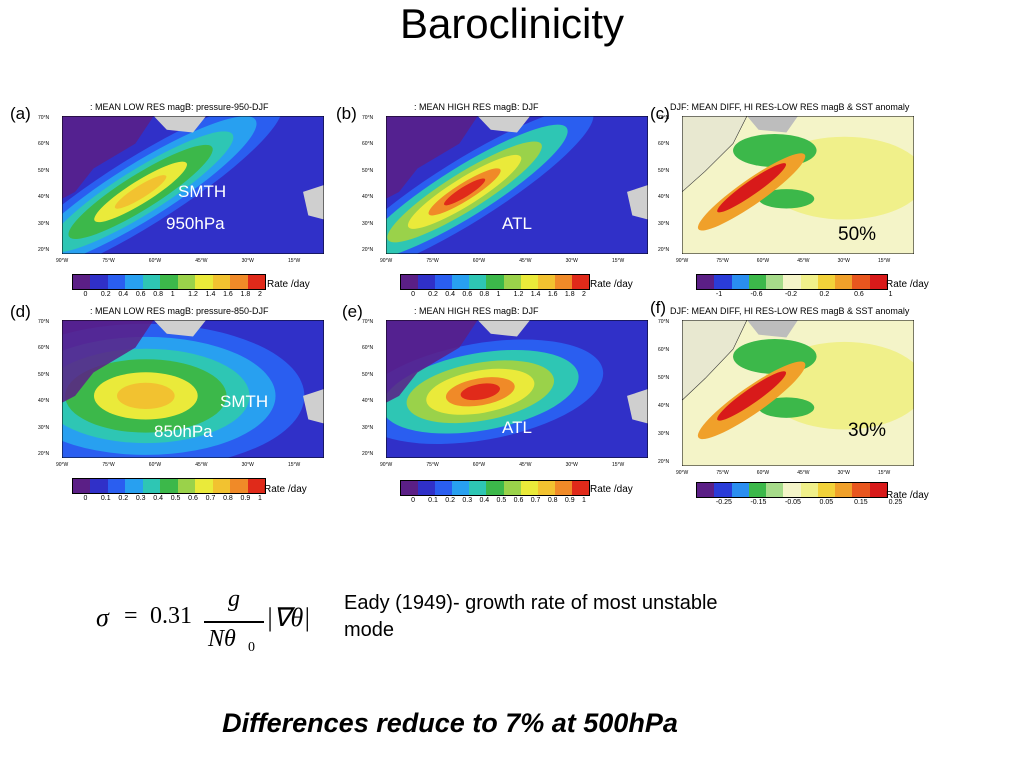 Image resolution: width=1024 pixels, height=768 pixels. Describe the element at coordinates (793, 502) in the screenshot. I see `colorbar-tick-label: -0.05` at that location.